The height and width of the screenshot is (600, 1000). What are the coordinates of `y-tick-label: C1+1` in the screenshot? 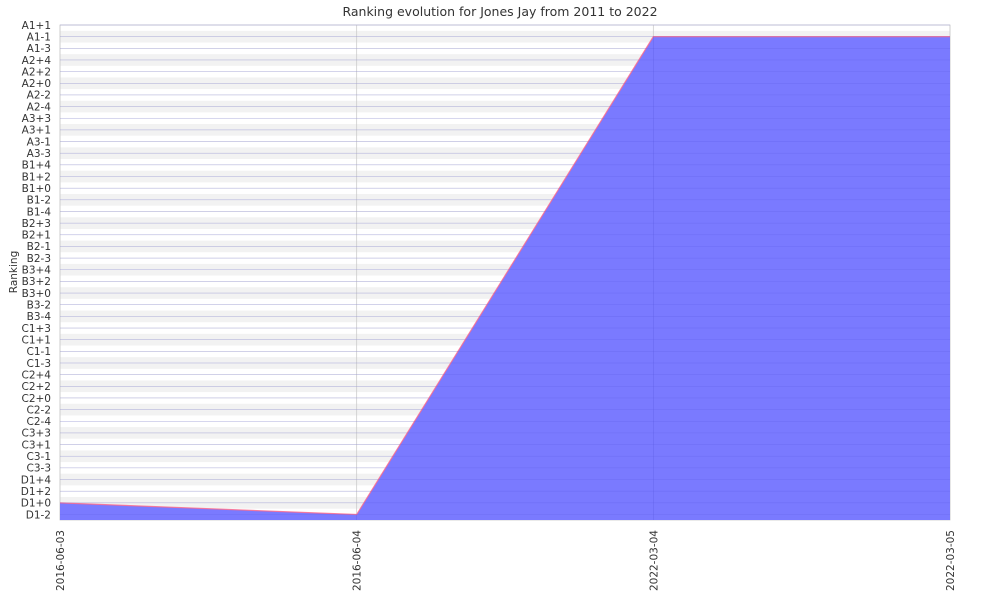 It's located at (37, 340).